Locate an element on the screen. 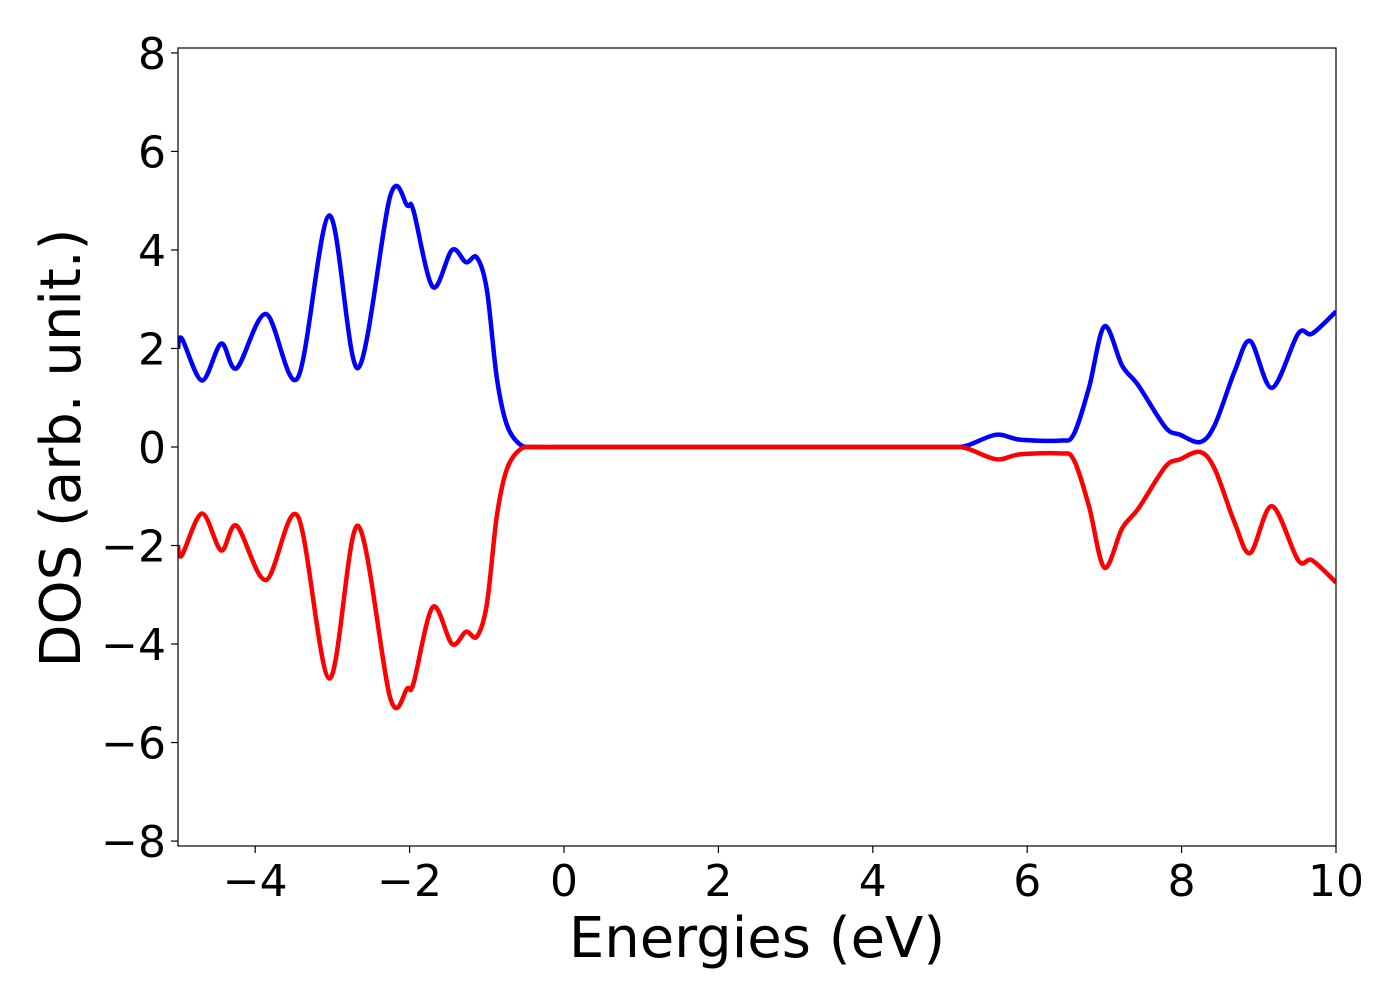  y-tick-label: −6 is located at coordinates (133, 744).